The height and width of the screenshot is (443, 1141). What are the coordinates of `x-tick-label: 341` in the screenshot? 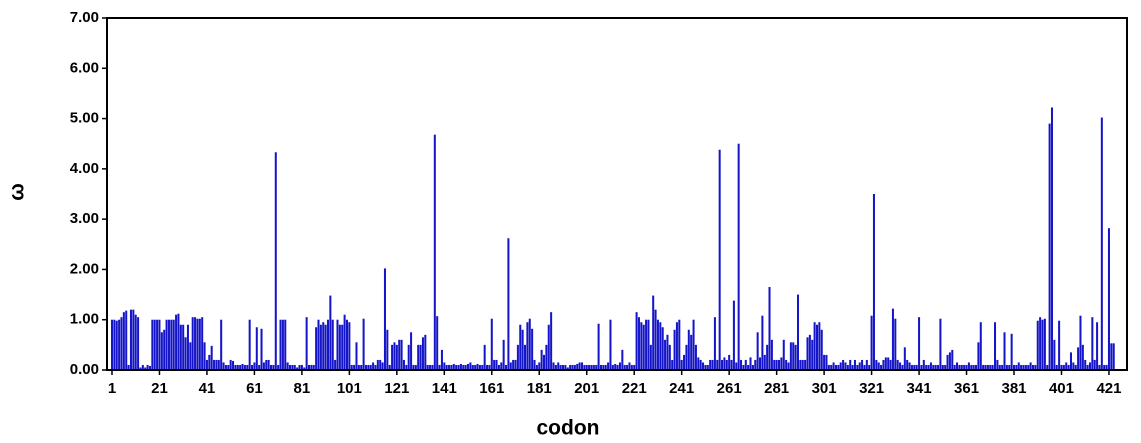 It's located at (919, 388).